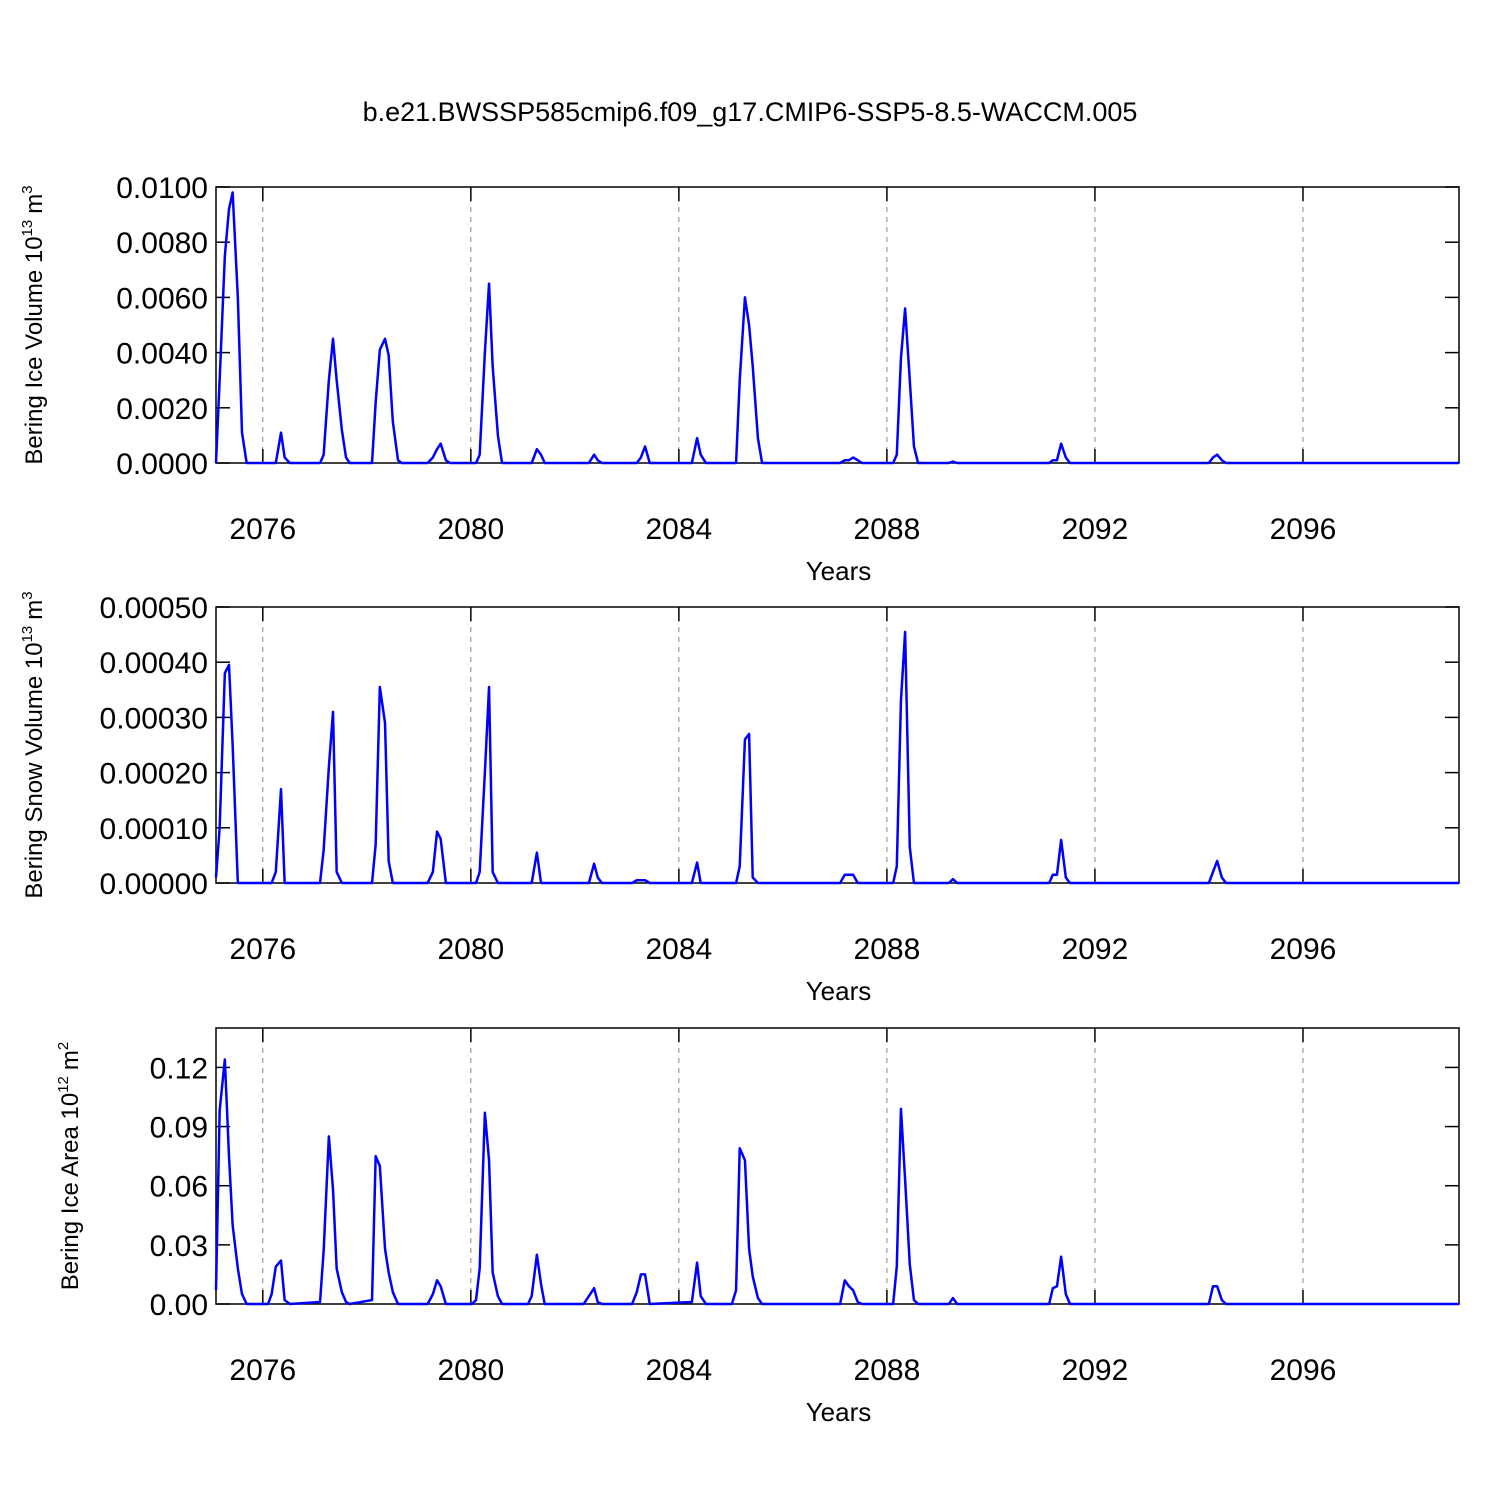 This screenshot has width=1500, height=1500. Describe the element at coordinates (154, 718) in the screenshot. I see `y-tick-label: 0.00030` at that location.